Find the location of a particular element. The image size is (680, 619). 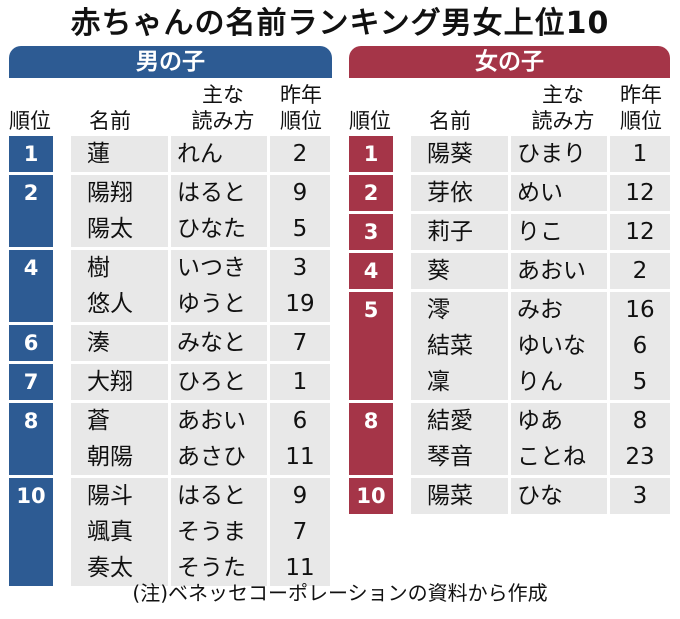

name-reading: ことね is located at coordinates (560, 457).